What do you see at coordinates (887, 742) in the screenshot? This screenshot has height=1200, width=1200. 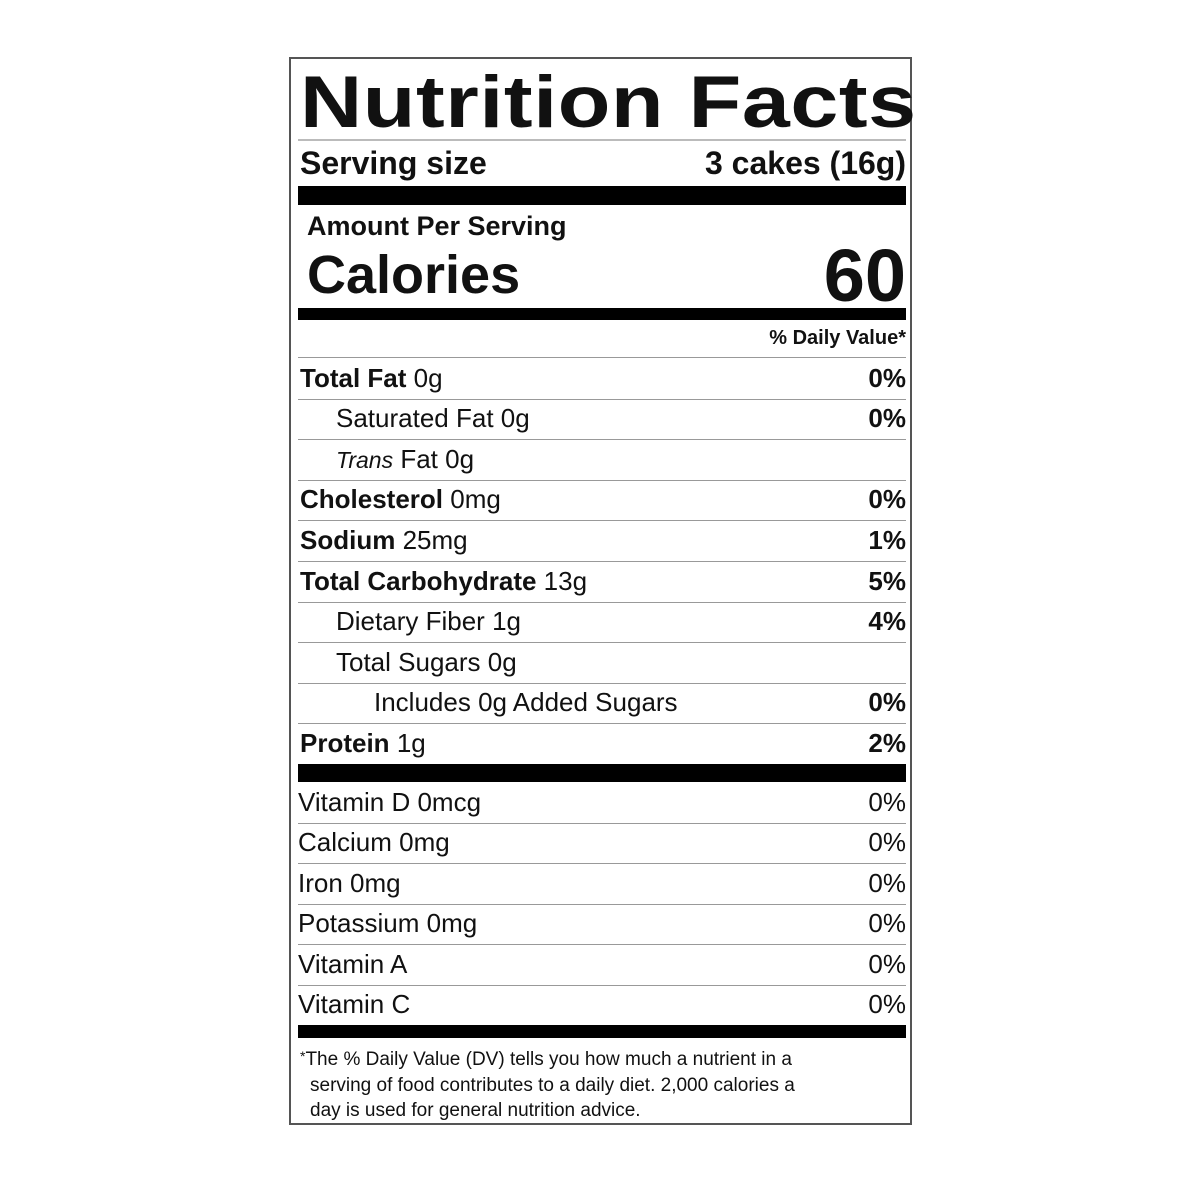 I see `nutrient-daily-value: 2%` at bounding box center [887, 742].